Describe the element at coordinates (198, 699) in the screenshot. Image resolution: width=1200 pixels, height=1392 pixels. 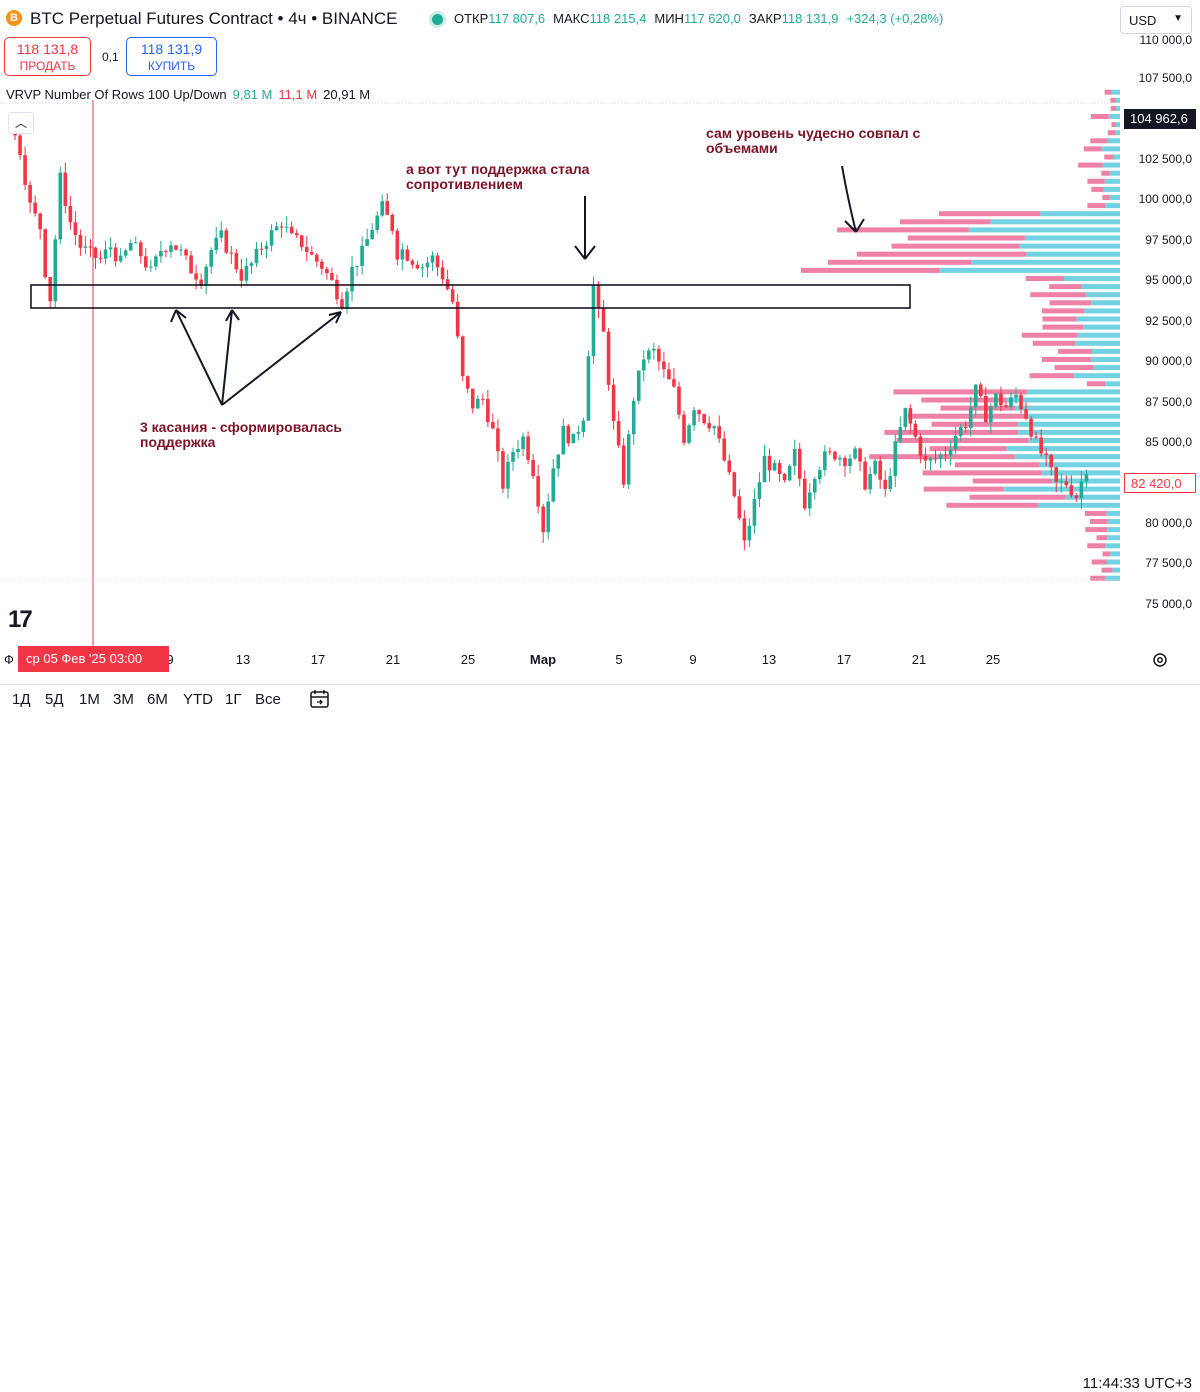
I see `range-button-ytd: YTD` at that location.